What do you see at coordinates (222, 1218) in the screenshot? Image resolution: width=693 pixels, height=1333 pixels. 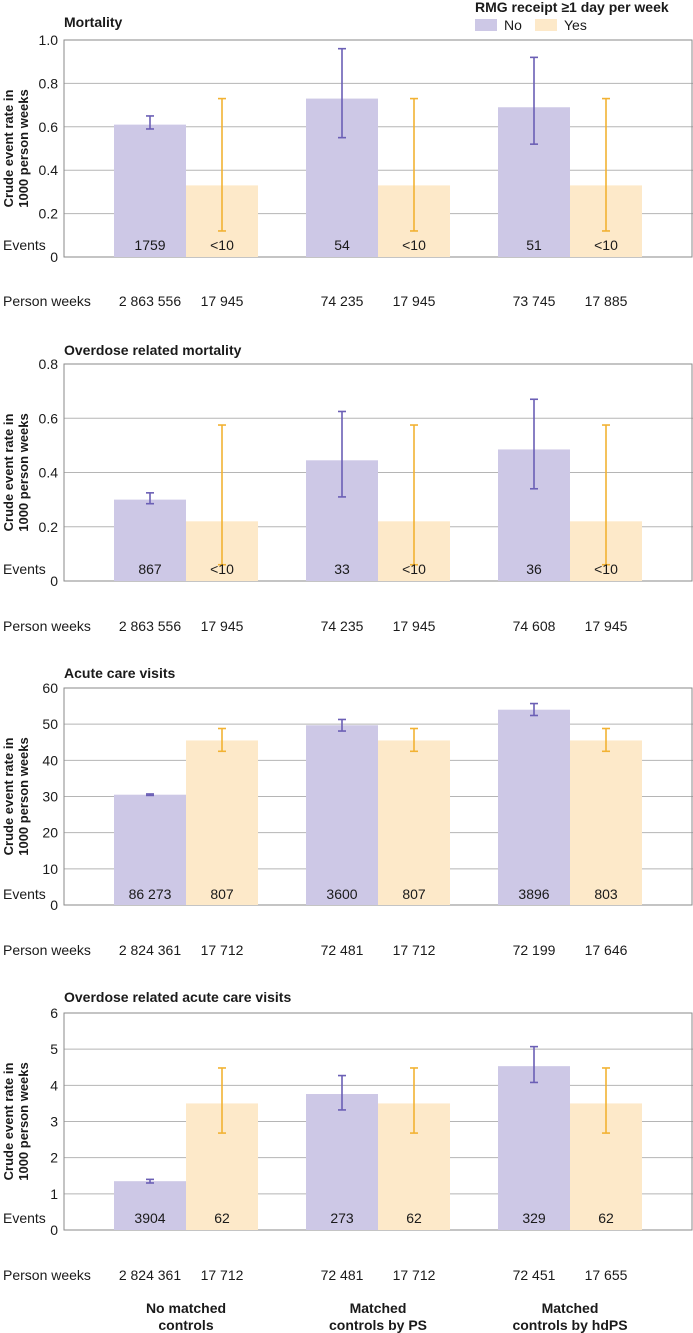 I see `events-value: 62` at bounding box center [222, 1218].